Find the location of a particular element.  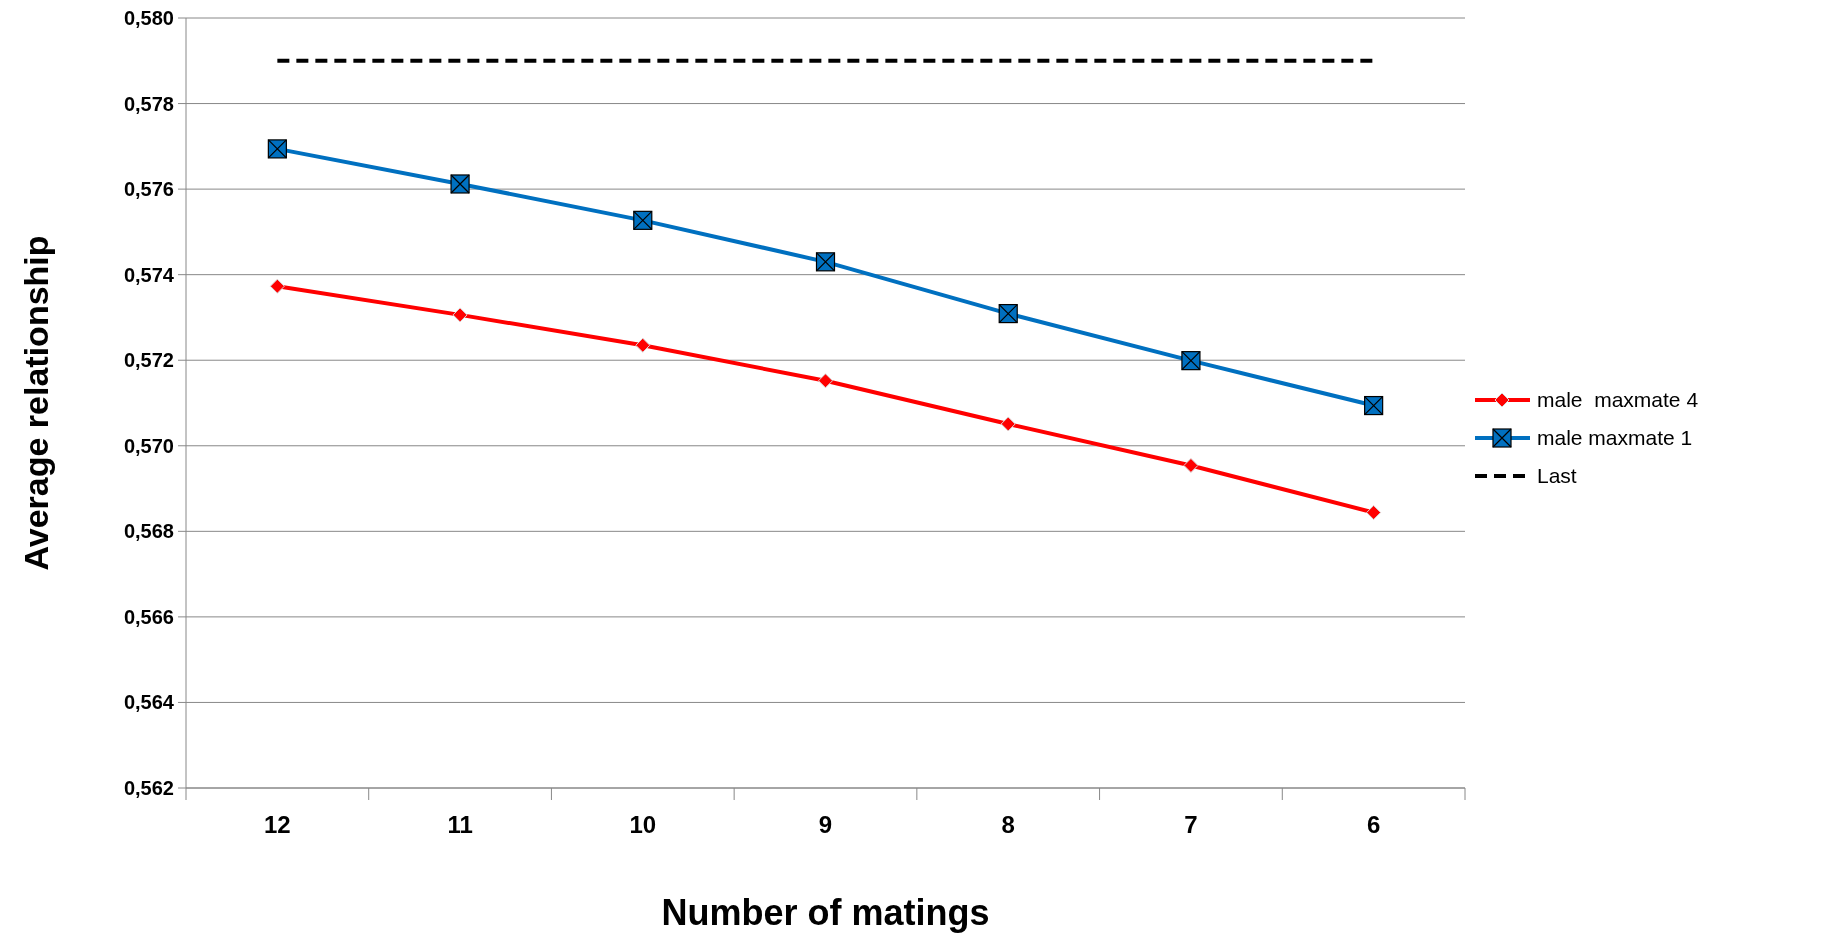

y-tick-label: 0,580 is located at coordinates (148, 18).